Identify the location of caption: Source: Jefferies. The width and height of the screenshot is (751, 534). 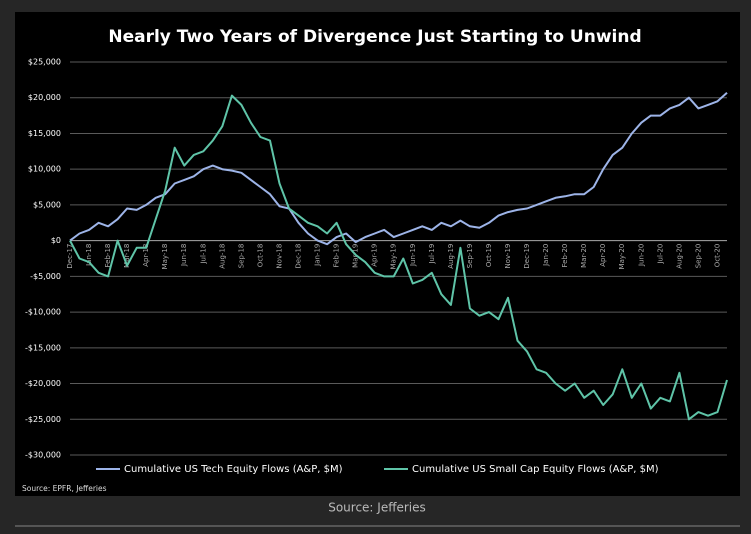
(377, 508).